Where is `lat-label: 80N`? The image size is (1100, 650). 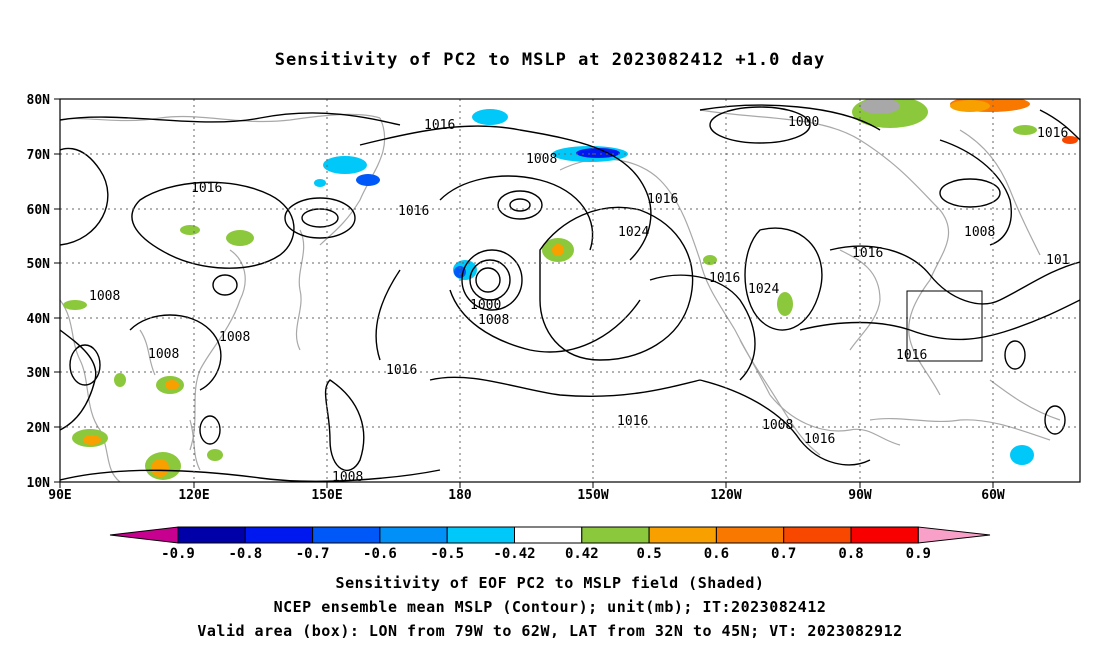
lat-label: 80N is located at coordinates (39, 100).